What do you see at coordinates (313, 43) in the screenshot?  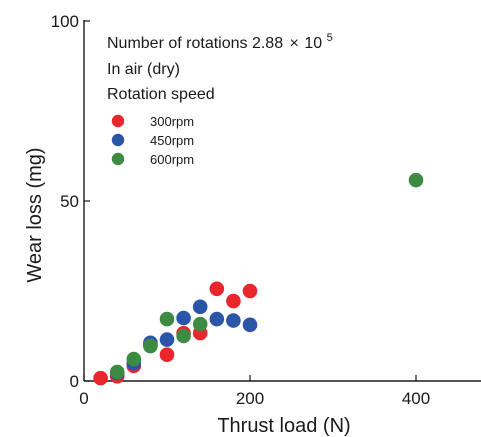 I see `rotations-base: 10` at bounding box center [313, 43].